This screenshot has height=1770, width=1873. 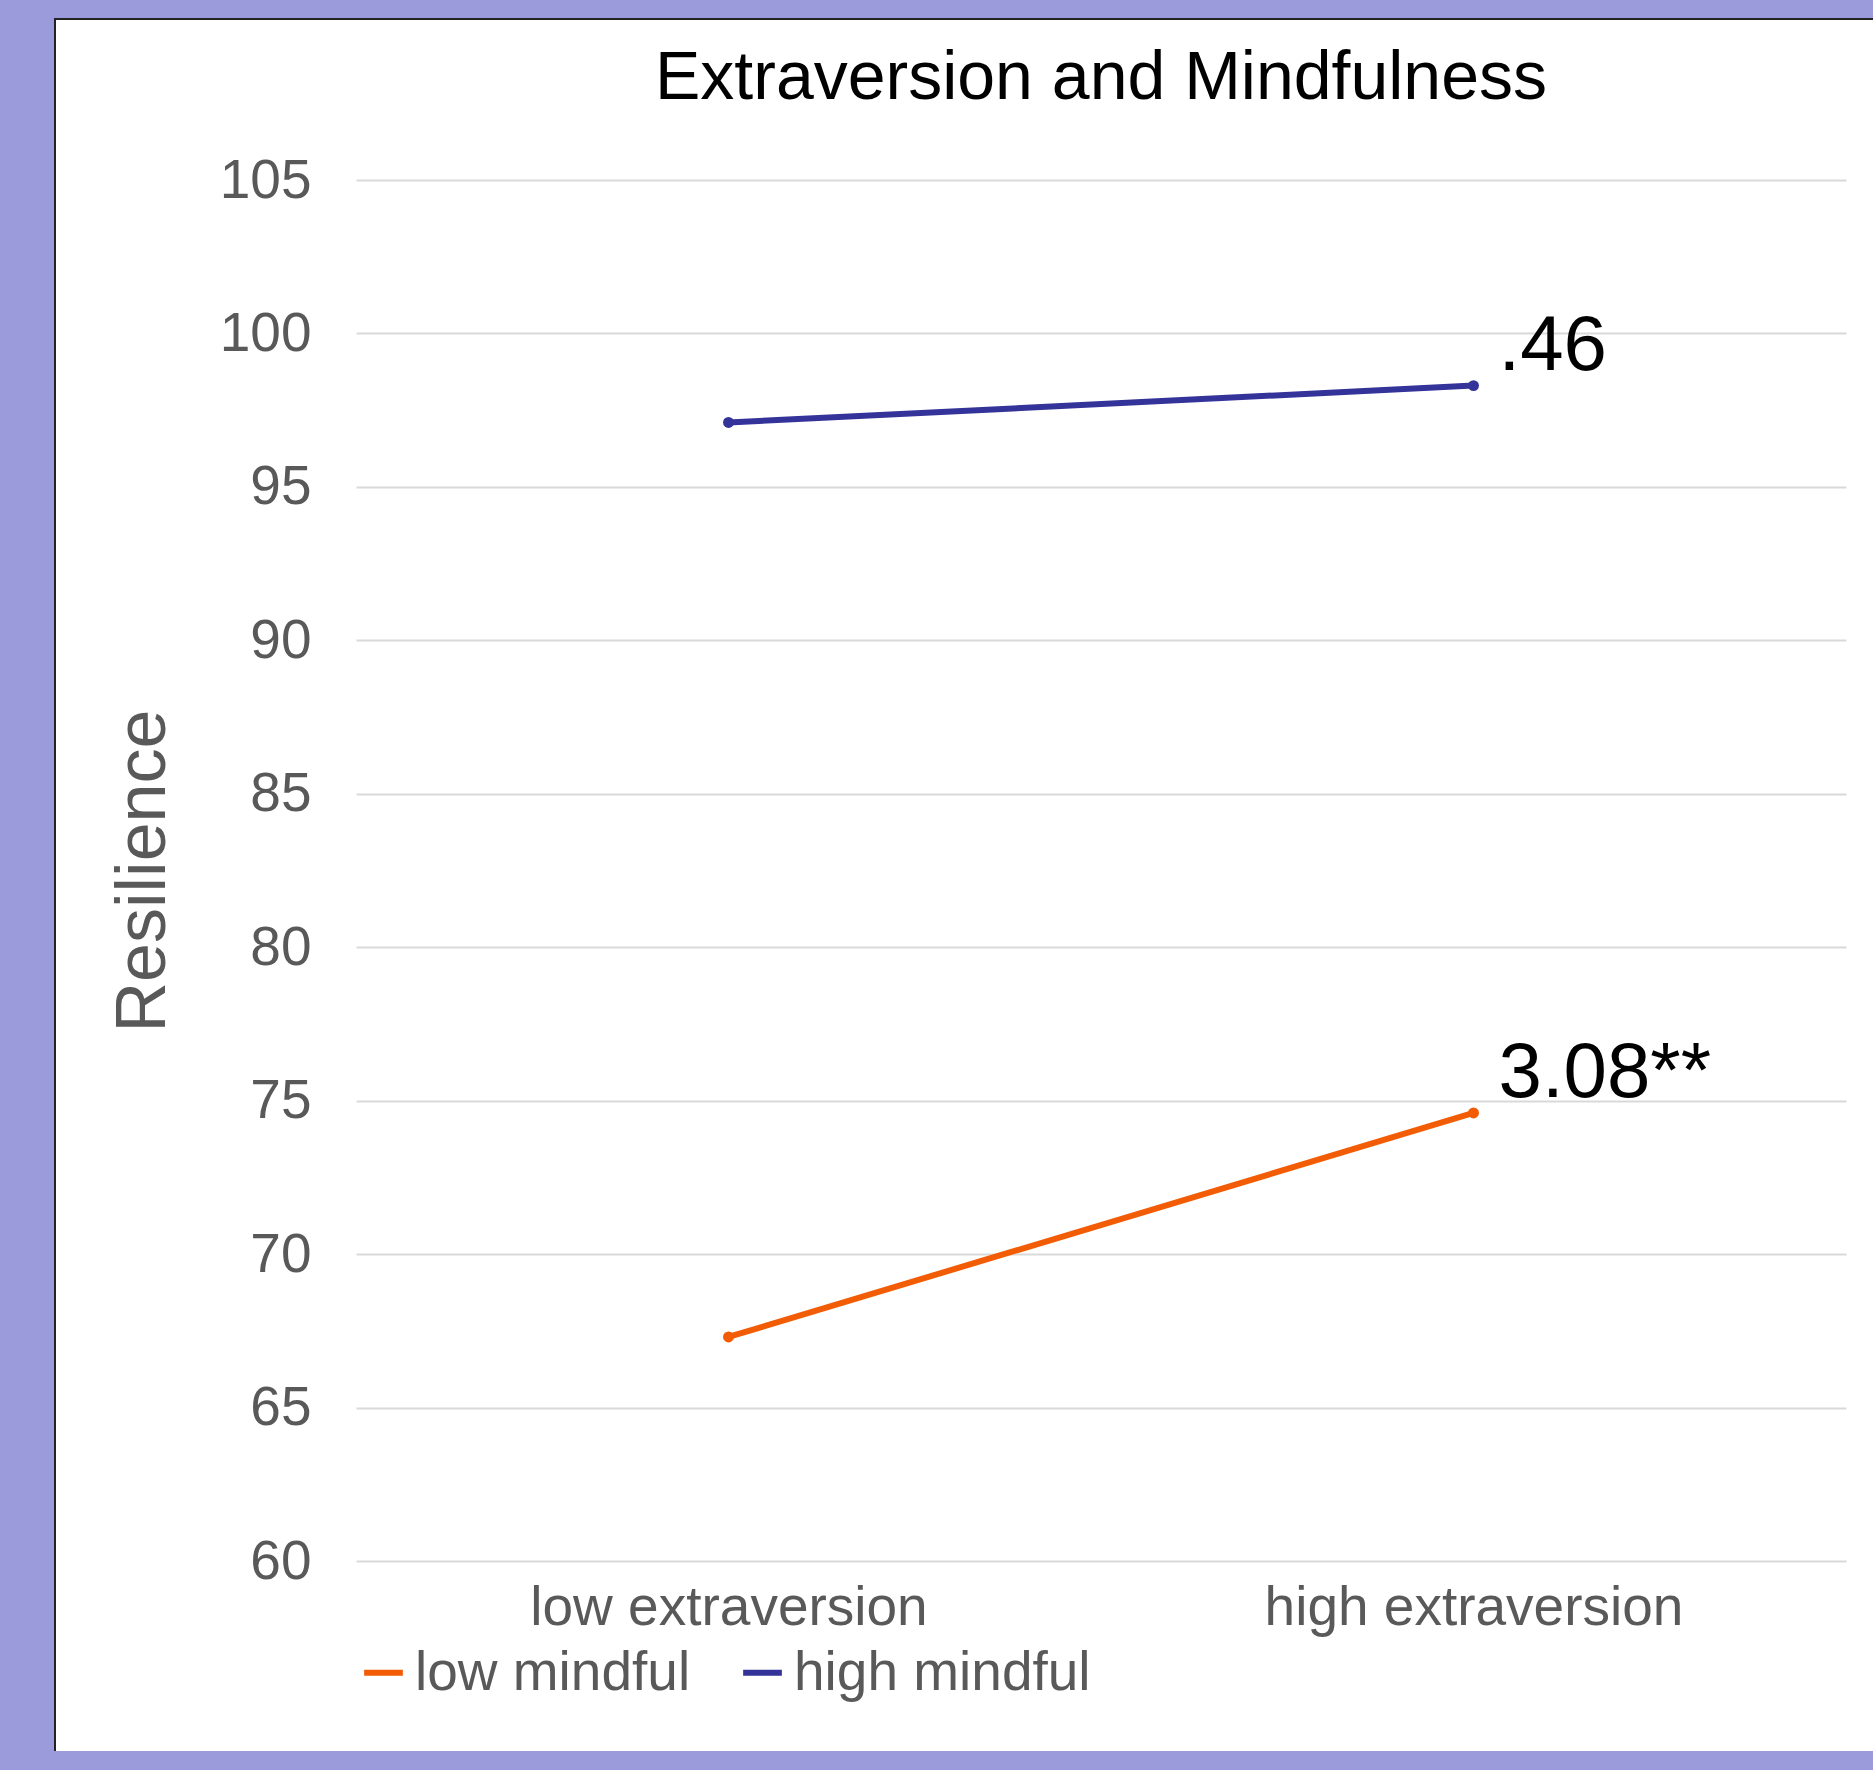 I want to click on y-tick-label: 80, so click(x=281, y=945).